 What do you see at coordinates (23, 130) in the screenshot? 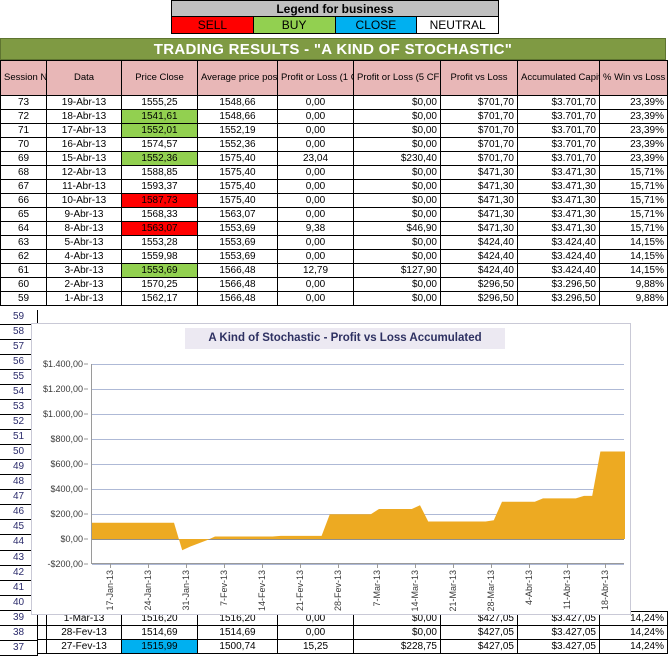
I see `cell-session-number: 71` at bounding box center [23, 130].